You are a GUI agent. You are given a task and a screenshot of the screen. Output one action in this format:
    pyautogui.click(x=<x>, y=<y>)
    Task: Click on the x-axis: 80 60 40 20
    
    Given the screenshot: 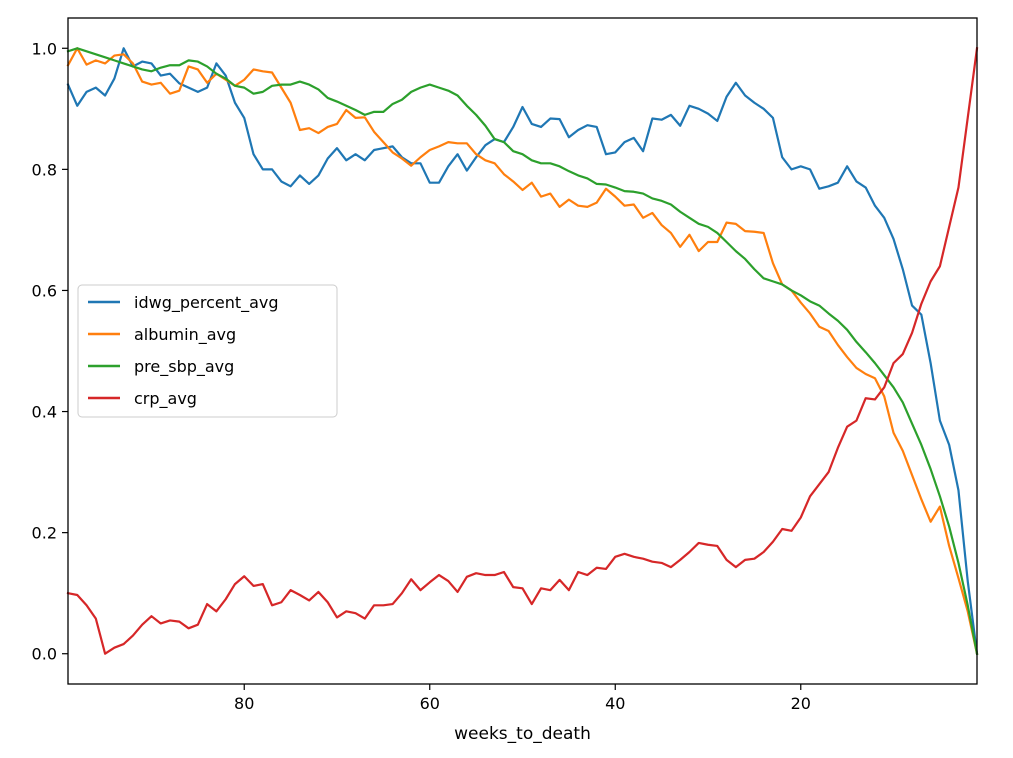 What is the action you would take?
    pyautogui.click(x=522, y=698)
    